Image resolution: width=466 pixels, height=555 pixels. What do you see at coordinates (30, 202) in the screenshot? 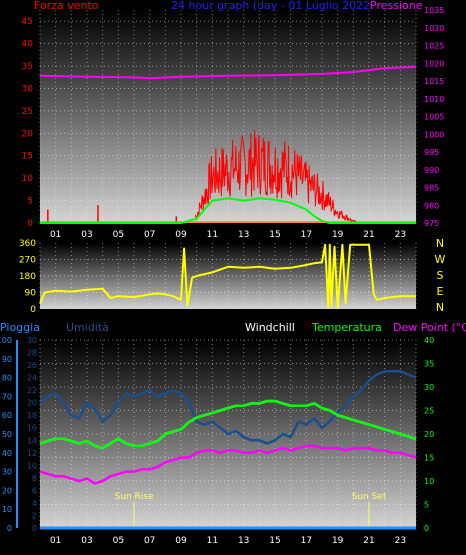
I see `wind-speed-tick: 5` at bounding box center [30, 202].